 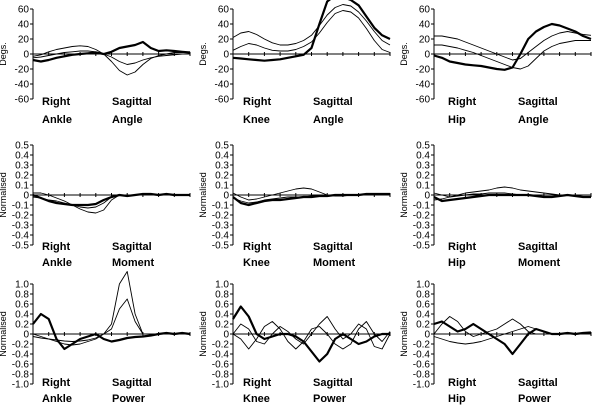 I want to click on y-tick-label: 0.8, so click(x=423, y=295).